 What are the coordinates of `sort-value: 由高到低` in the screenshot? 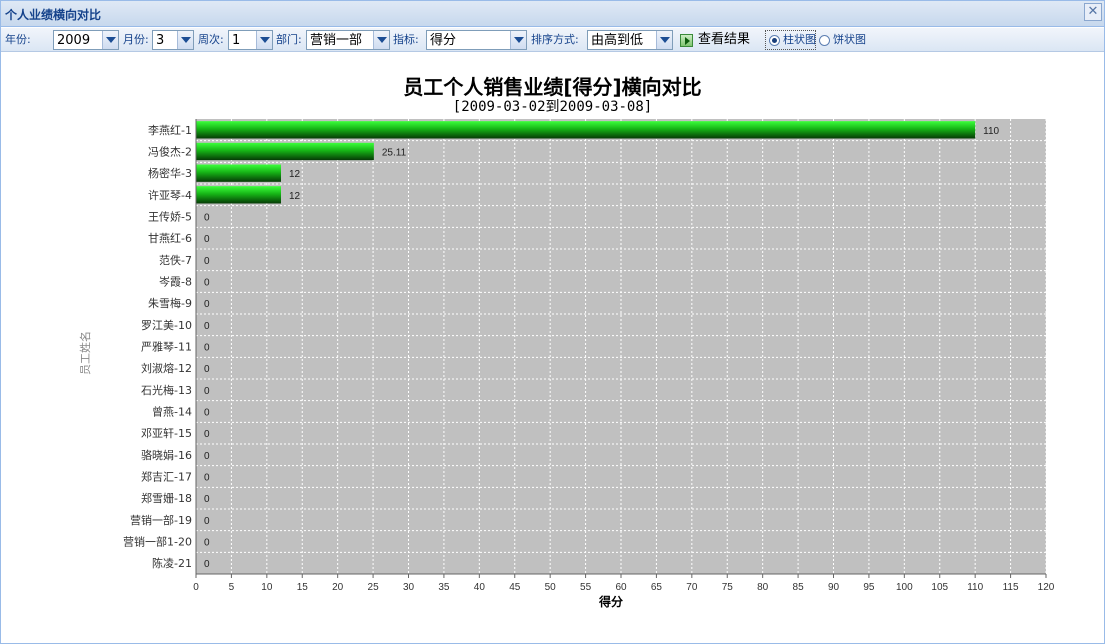 It's located at (617, 40).